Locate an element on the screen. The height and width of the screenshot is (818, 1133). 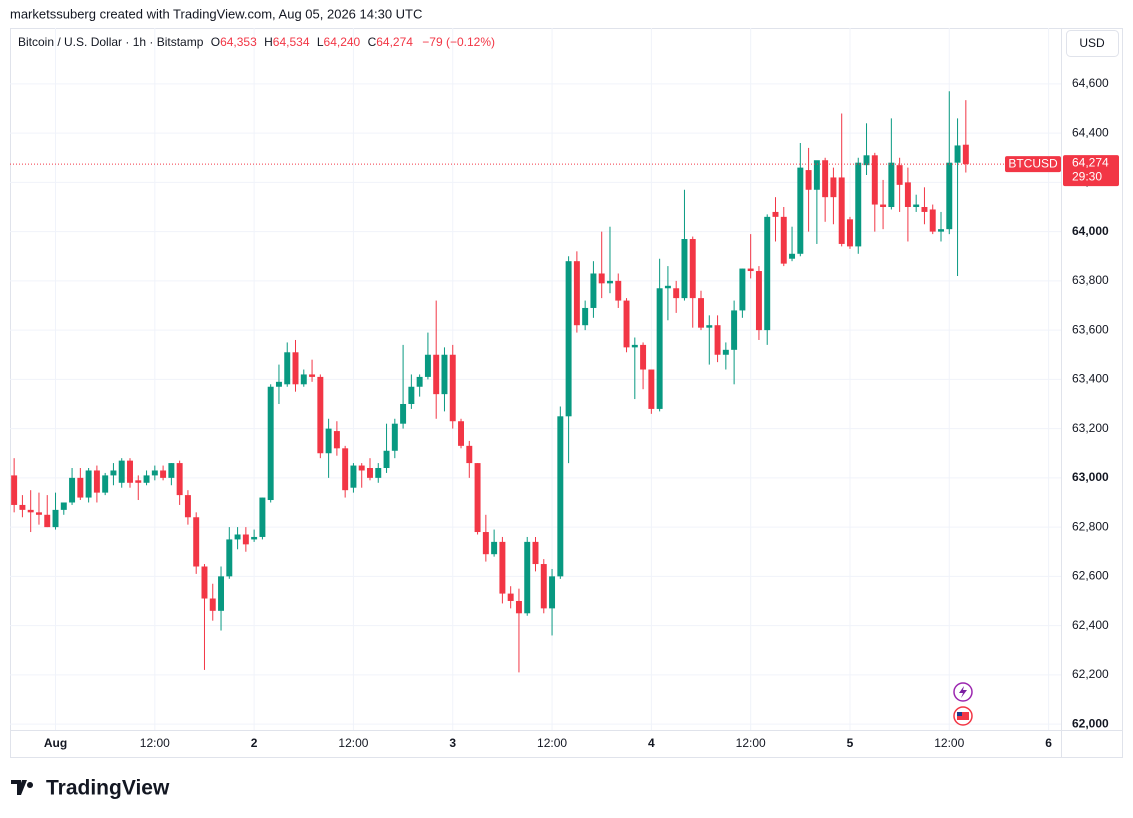
y-tick-label: 62,400 is located at coordinates (1090, 625).